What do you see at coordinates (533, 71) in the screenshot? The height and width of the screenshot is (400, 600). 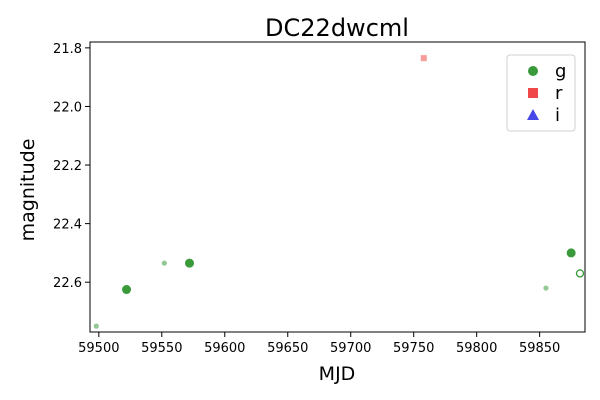 I see `legend-marker-g` at bounding box center [533, 71].